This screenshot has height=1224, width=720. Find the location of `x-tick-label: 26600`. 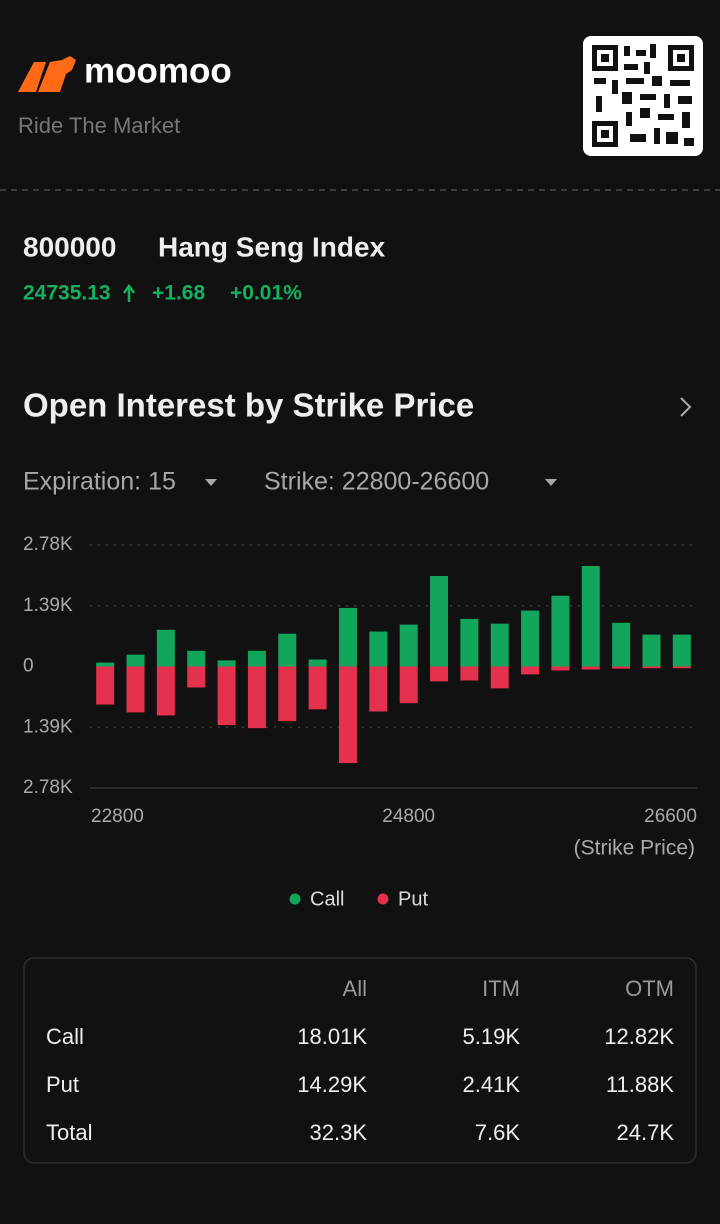

x-tick-label: 26600 is located at coordinates (670, 816).